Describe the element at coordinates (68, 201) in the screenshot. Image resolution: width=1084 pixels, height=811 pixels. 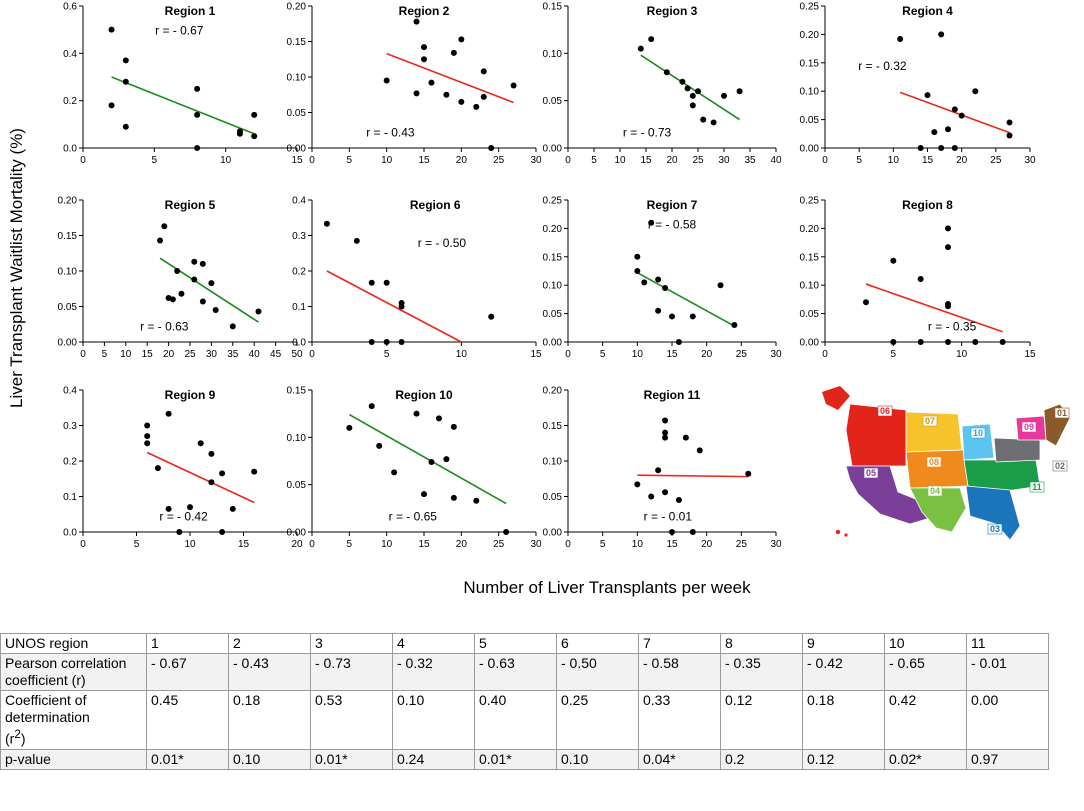
I see `y-tick-label: 0.20` at that location.